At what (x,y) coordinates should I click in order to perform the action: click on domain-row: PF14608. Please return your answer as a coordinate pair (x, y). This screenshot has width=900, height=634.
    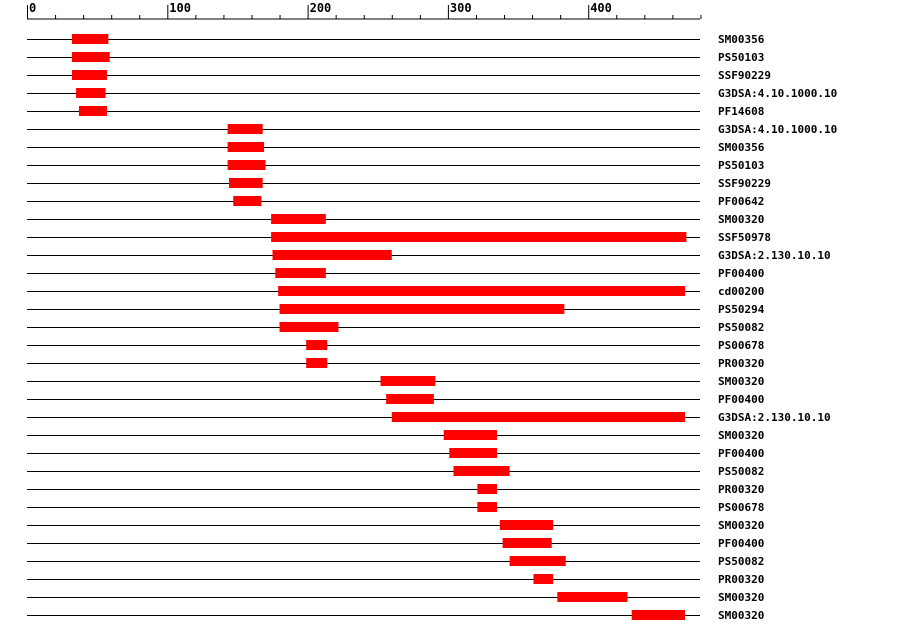
    Looking at the image, I should click on (395, 111).